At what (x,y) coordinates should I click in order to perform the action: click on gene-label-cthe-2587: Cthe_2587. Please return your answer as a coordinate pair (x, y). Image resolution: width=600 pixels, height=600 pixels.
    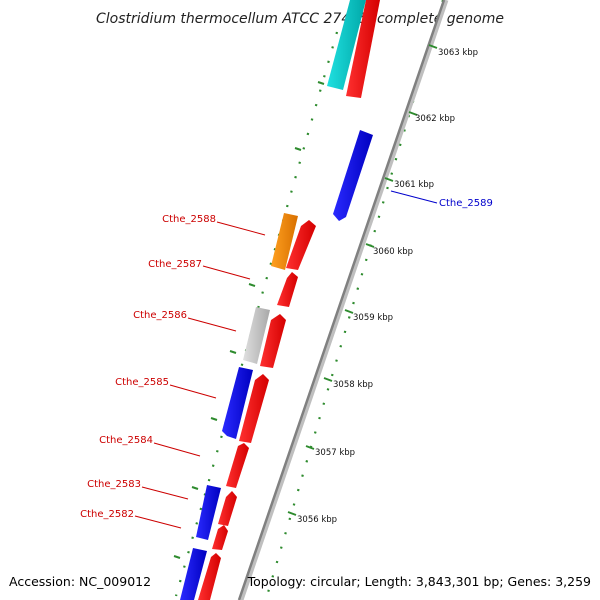
    Looking at the image, I should click on (175, 264).